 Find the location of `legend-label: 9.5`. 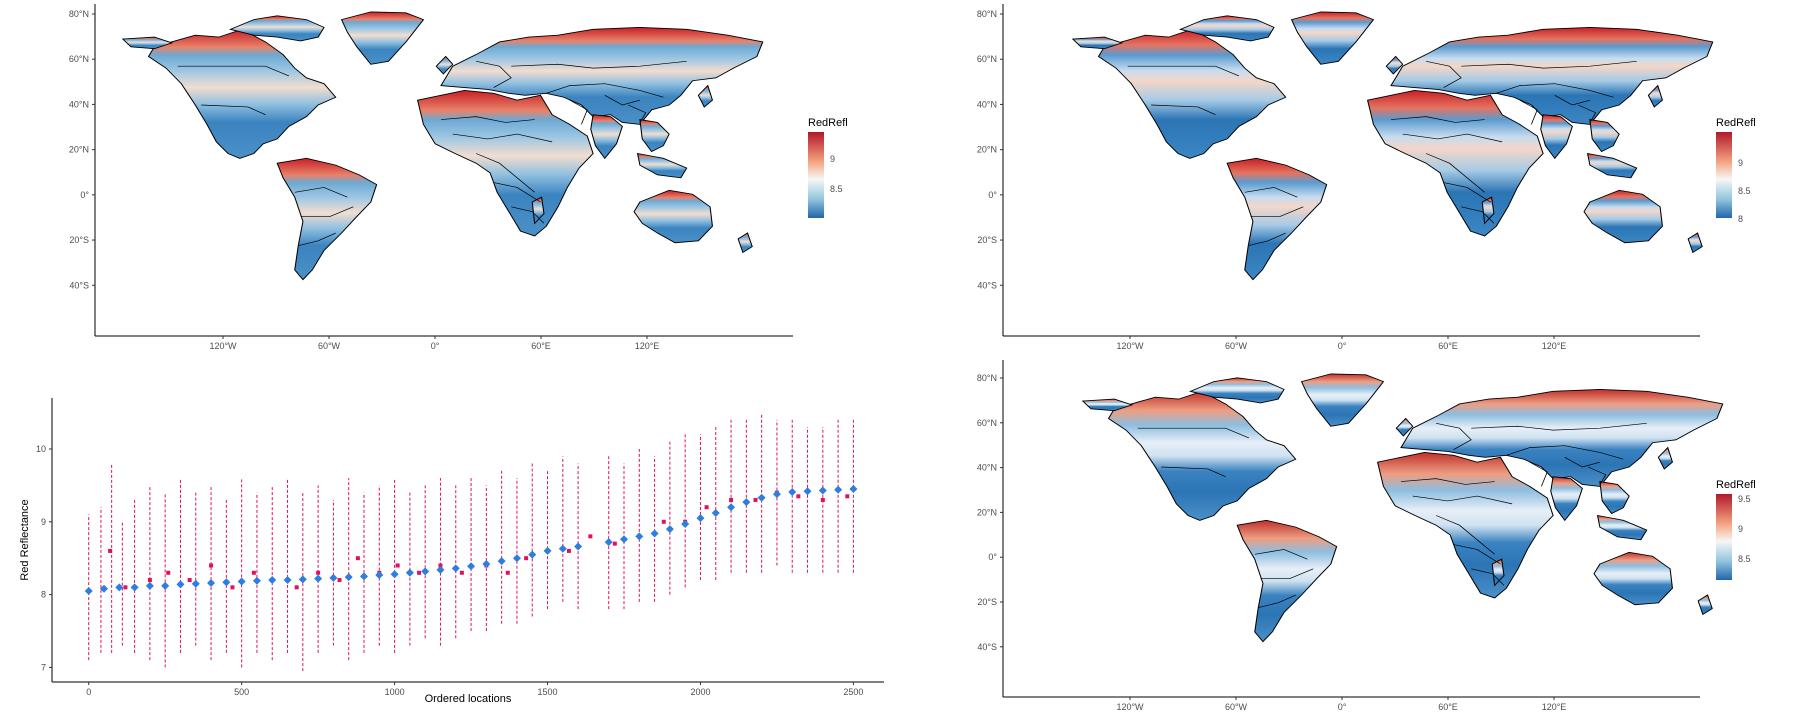

legend-label: 9.5 is located at coordinates (1744, 499).